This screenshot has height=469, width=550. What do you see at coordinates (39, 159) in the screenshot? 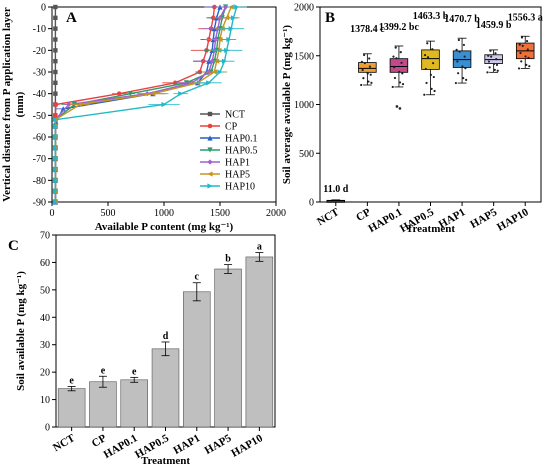
I see `panel-a-y-tick-label: -70` at bounding box center [39, 159].